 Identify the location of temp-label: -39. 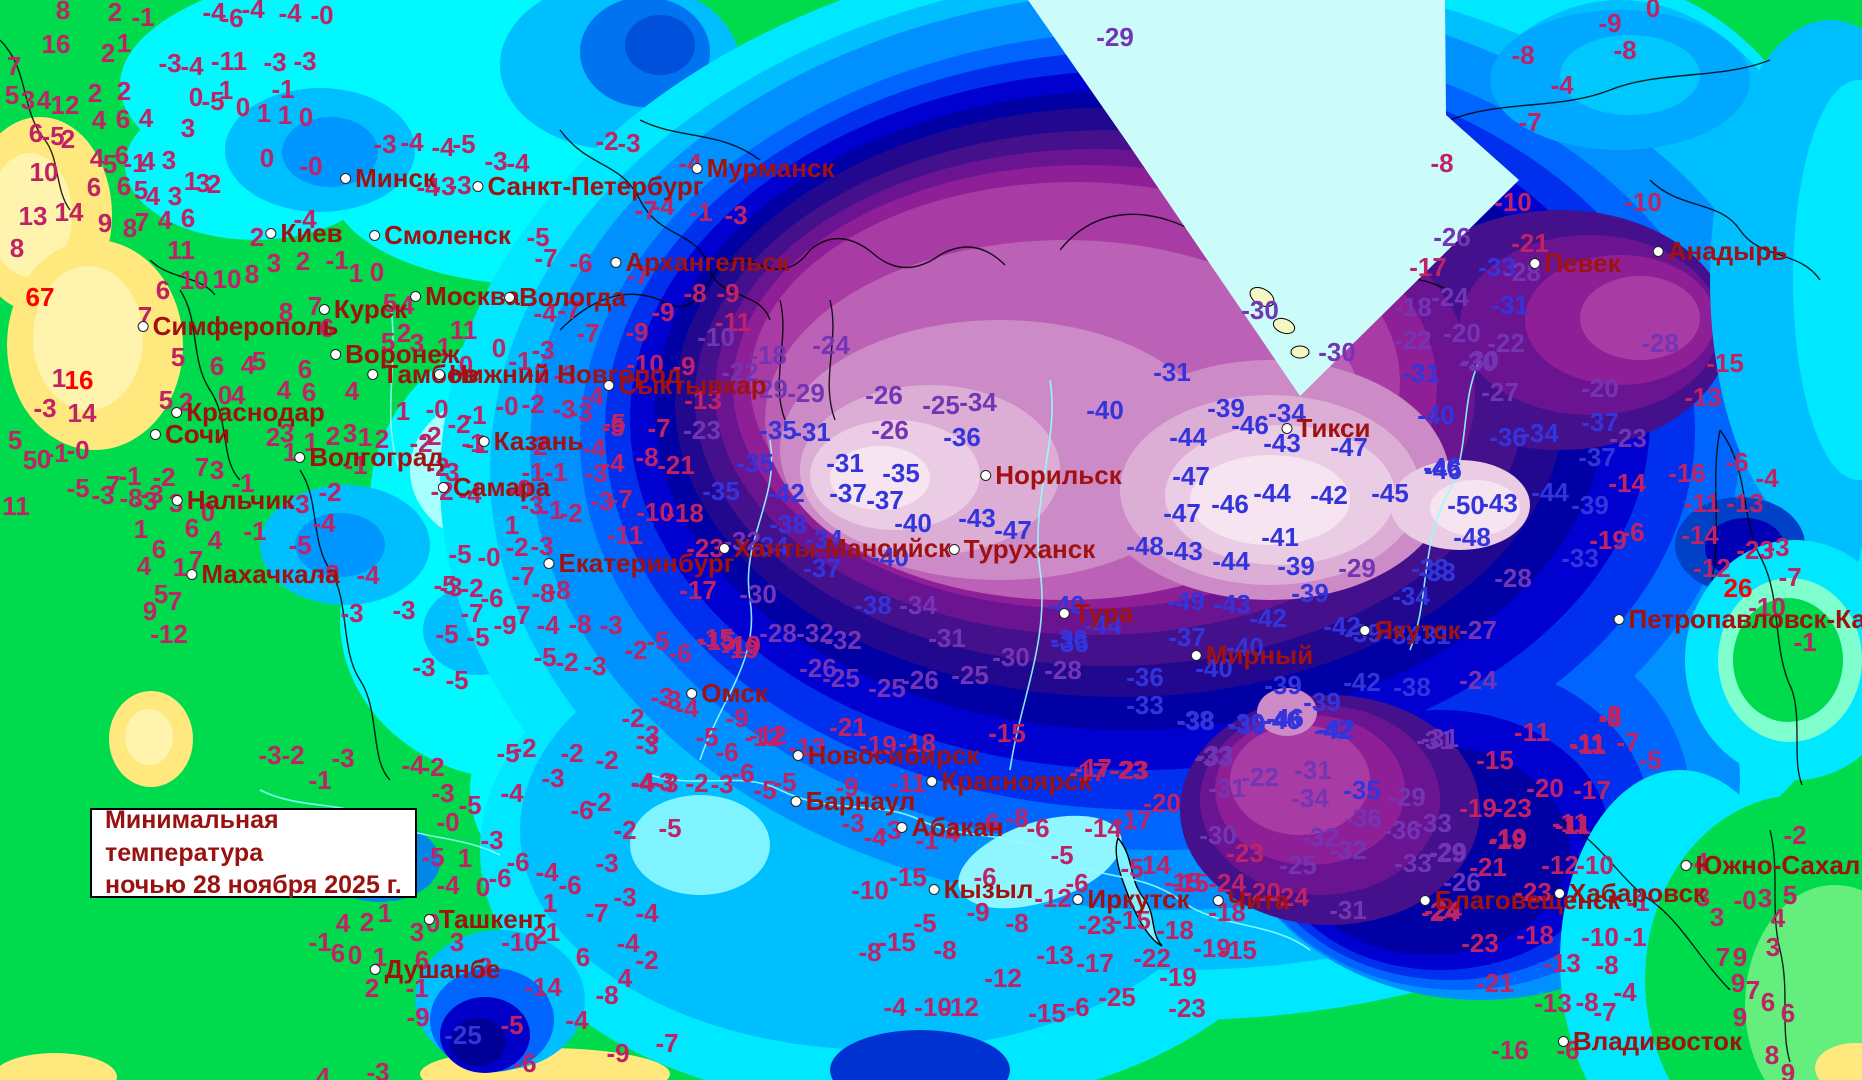
(1296, 566).